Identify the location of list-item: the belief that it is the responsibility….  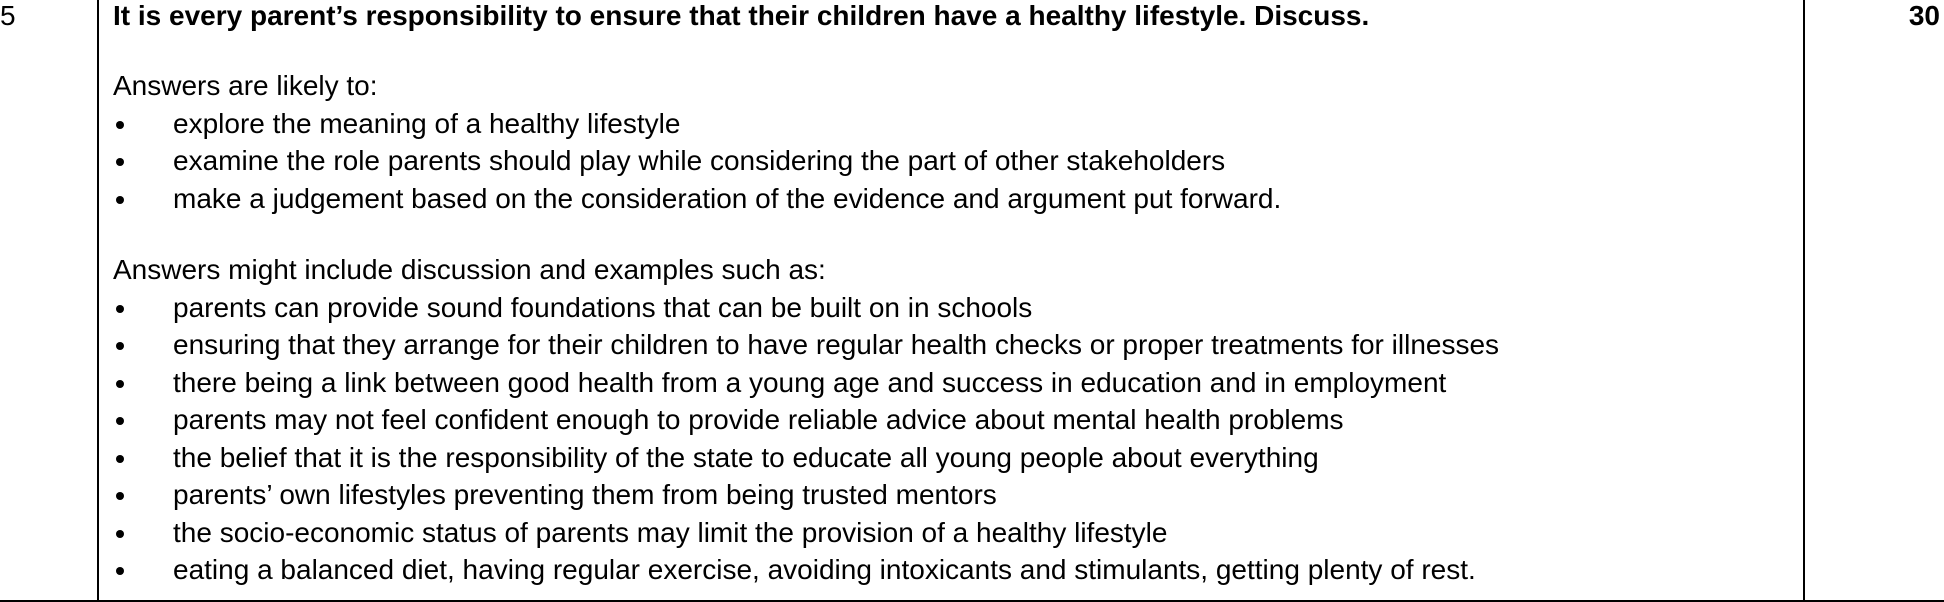
(953, 458).